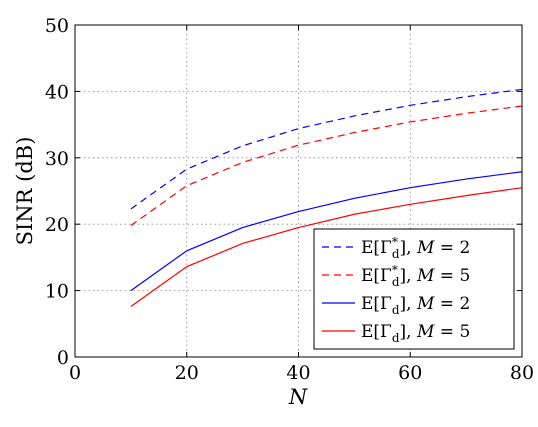 This screenshot has width=538, height=427. I want to click on x-tick-label: 40, so click(298, 373).